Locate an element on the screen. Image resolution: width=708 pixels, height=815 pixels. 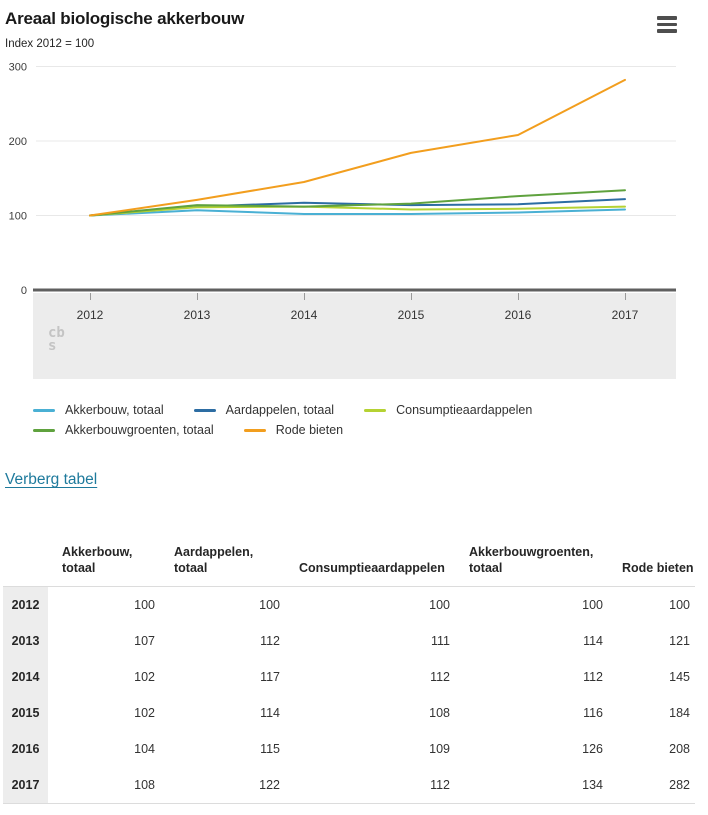
y-axis-tick-label: 100 is located at coordinates (18, 217).